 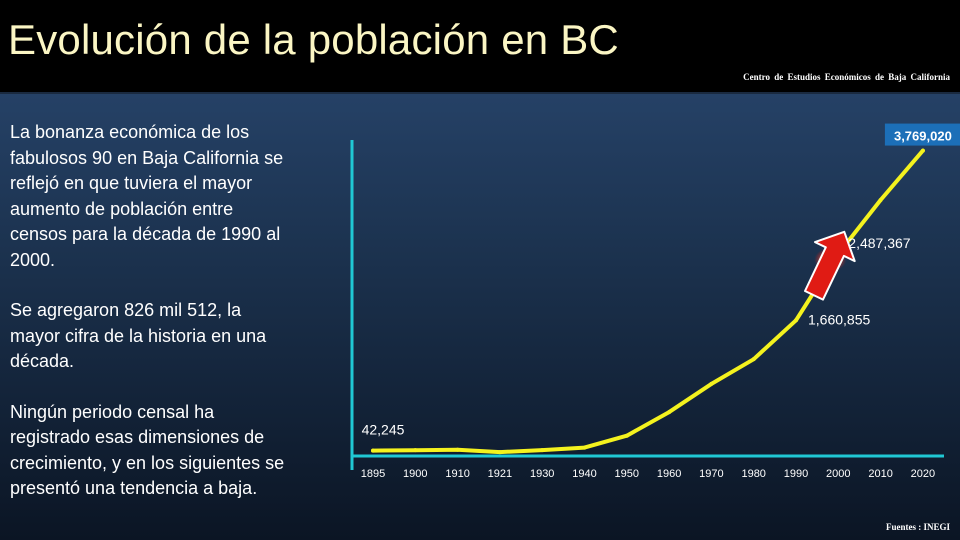 What do you see at coordinates (922, 150) in the screenshot?
I see `data-point-2020` at bounding box center [922, 150].